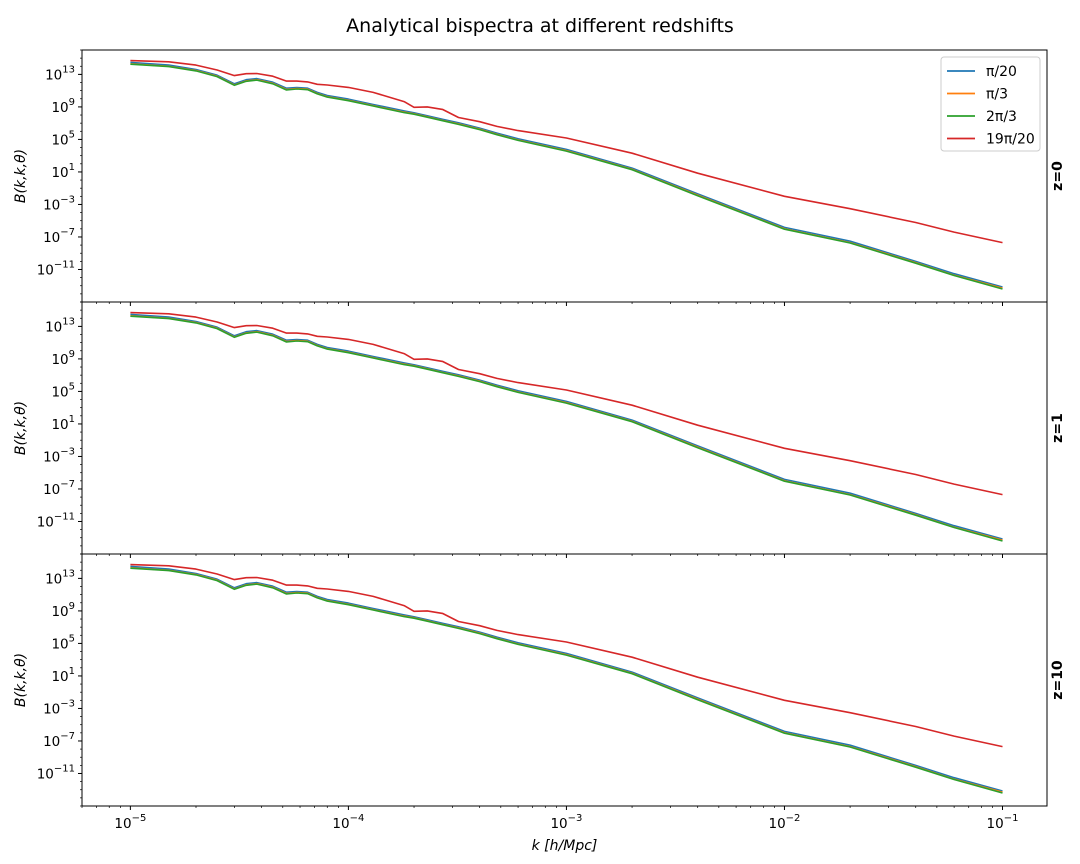 The height and width of the screenshot is (864, 1080). What do you see at coordinates (997, 95) in the screenshot?
I see `legend-entry: π/3` at bounding box center [997, 95].